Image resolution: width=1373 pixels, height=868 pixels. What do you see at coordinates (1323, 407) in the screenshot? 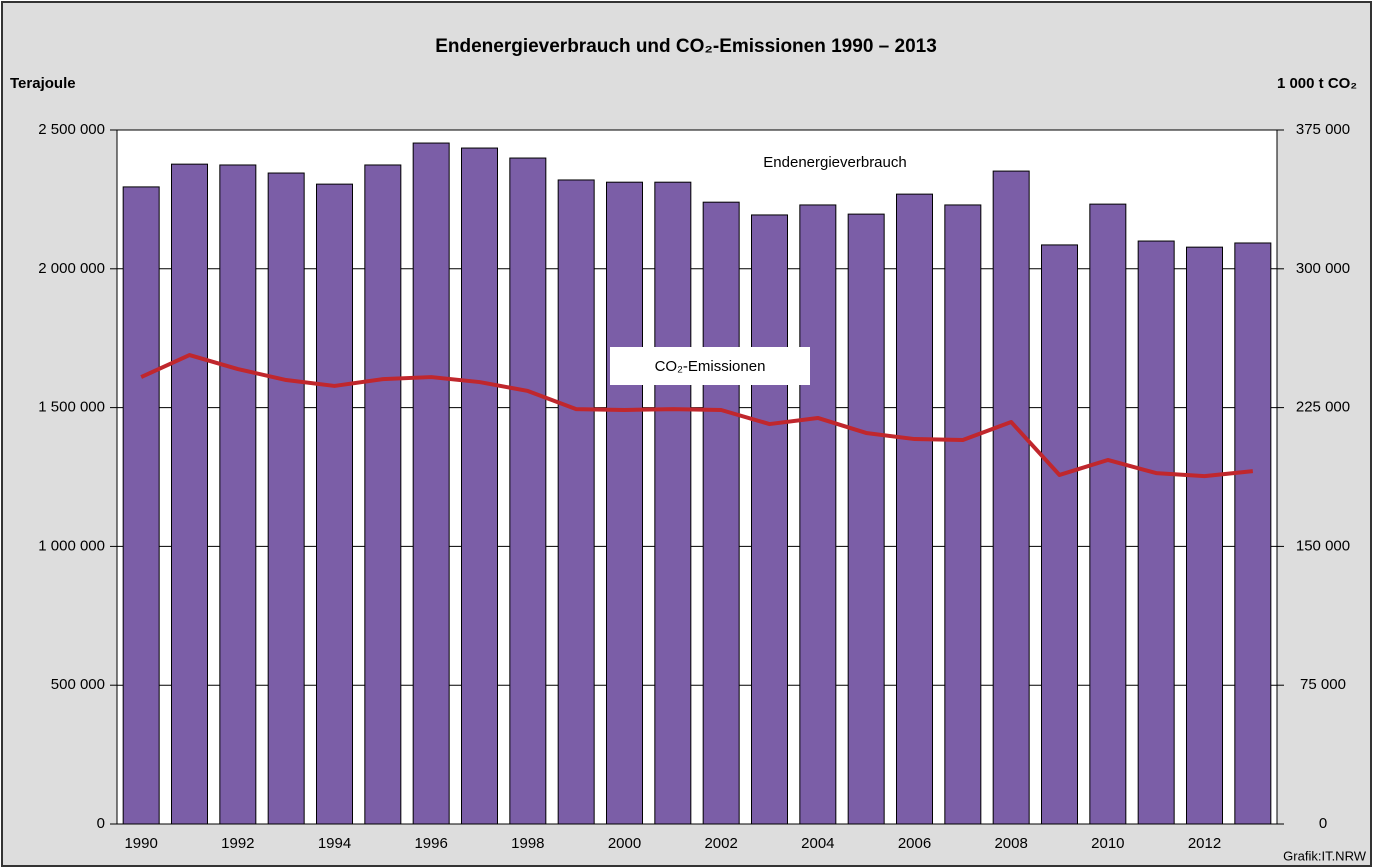
I see `y2-tick-label: 225 000` at bounding box center [1323, 407].